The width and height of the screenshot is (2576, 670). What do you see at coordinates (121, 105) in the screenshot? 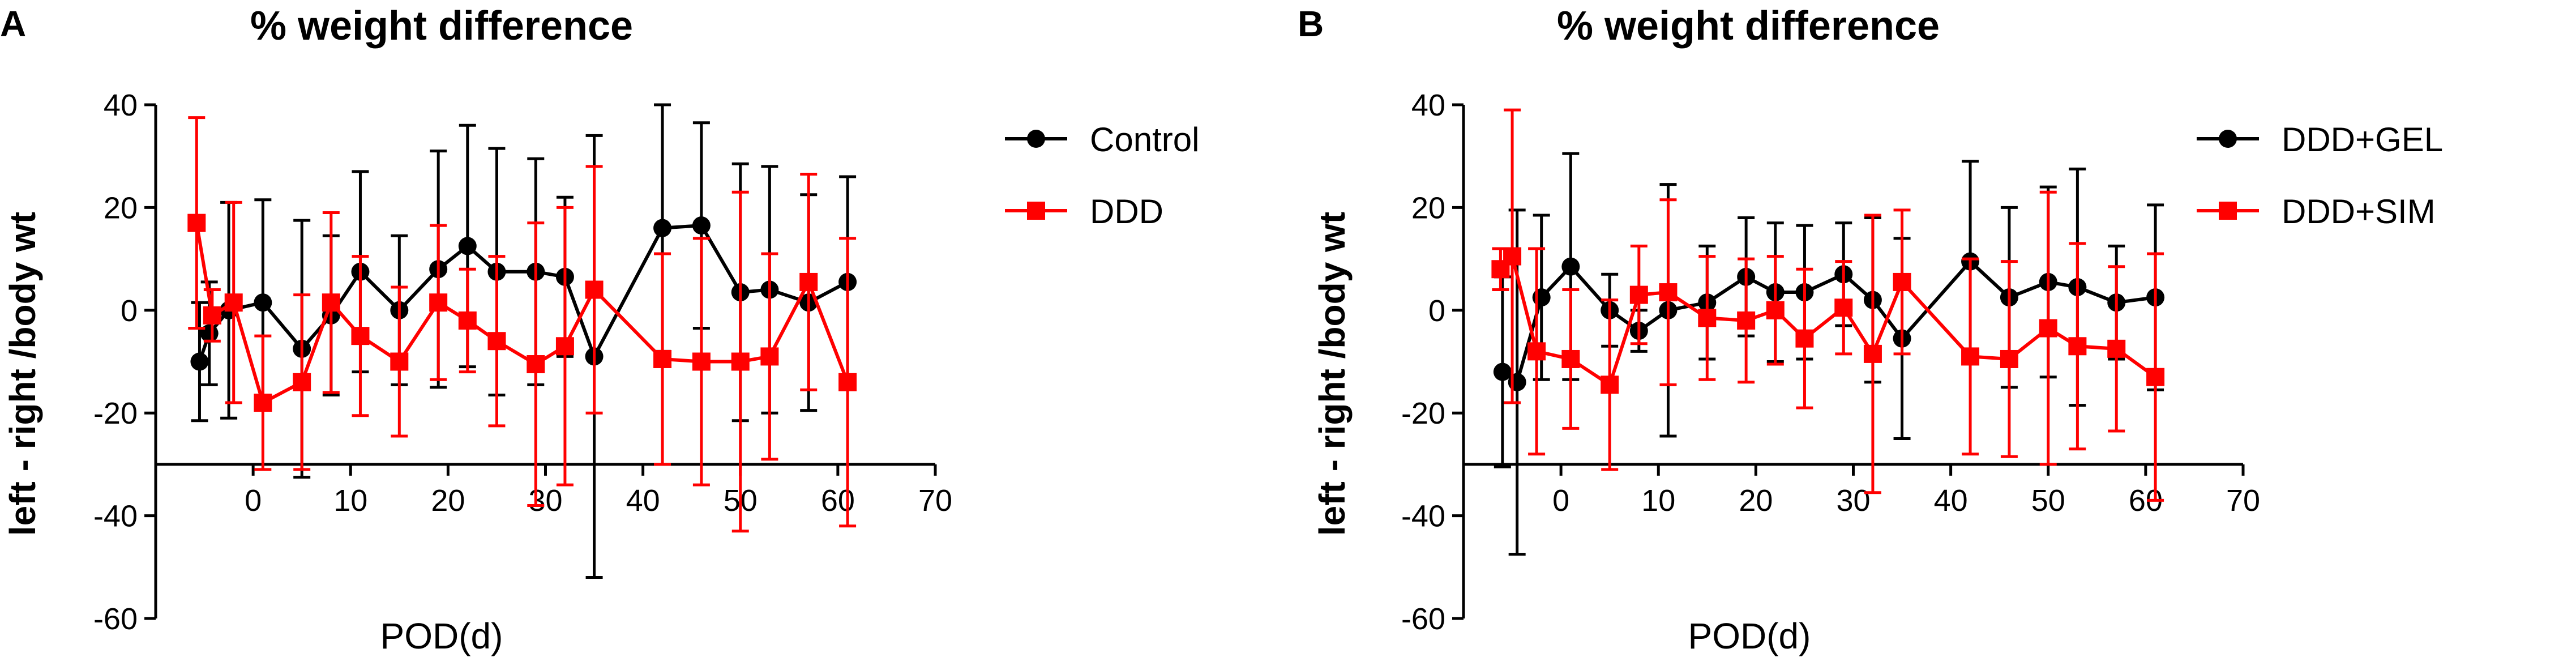
I see `panel-a-y-tick-label-40: 40` at bounding box center [121, 105].